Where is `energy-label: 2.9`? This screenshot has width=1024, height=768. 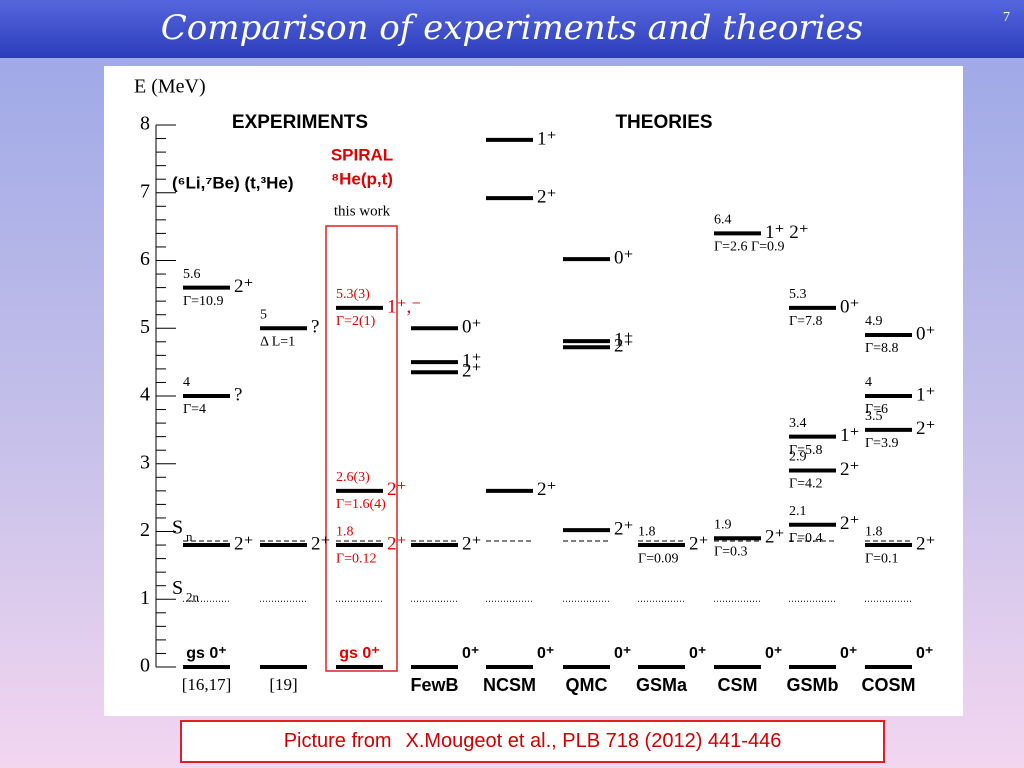
energy-label: 2.9 is located at coordinates (798, 457).